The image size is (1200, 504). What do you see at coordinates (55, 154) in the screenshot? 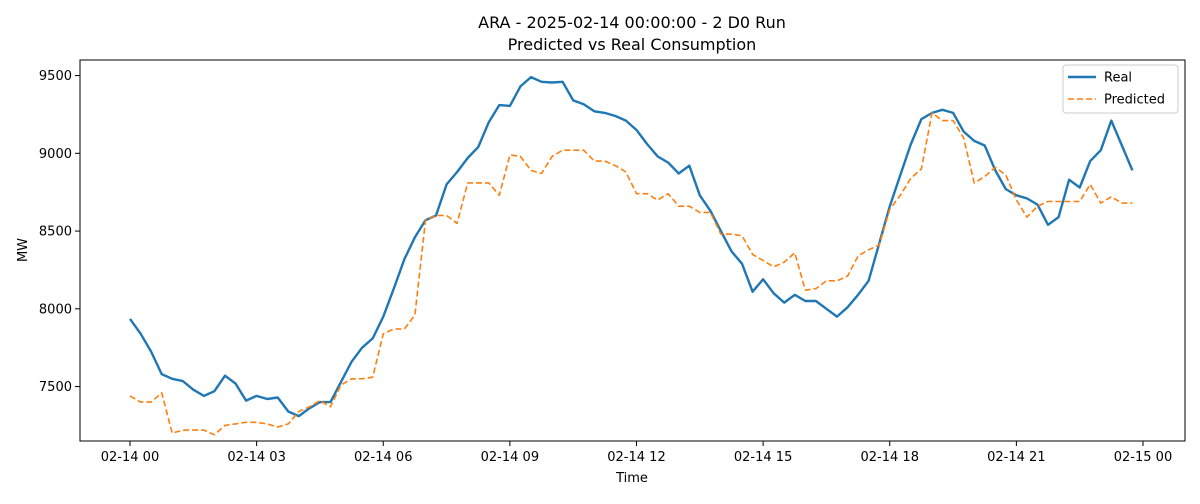
I see `y-tick-label: 9000` at bounding box center [55, 154].